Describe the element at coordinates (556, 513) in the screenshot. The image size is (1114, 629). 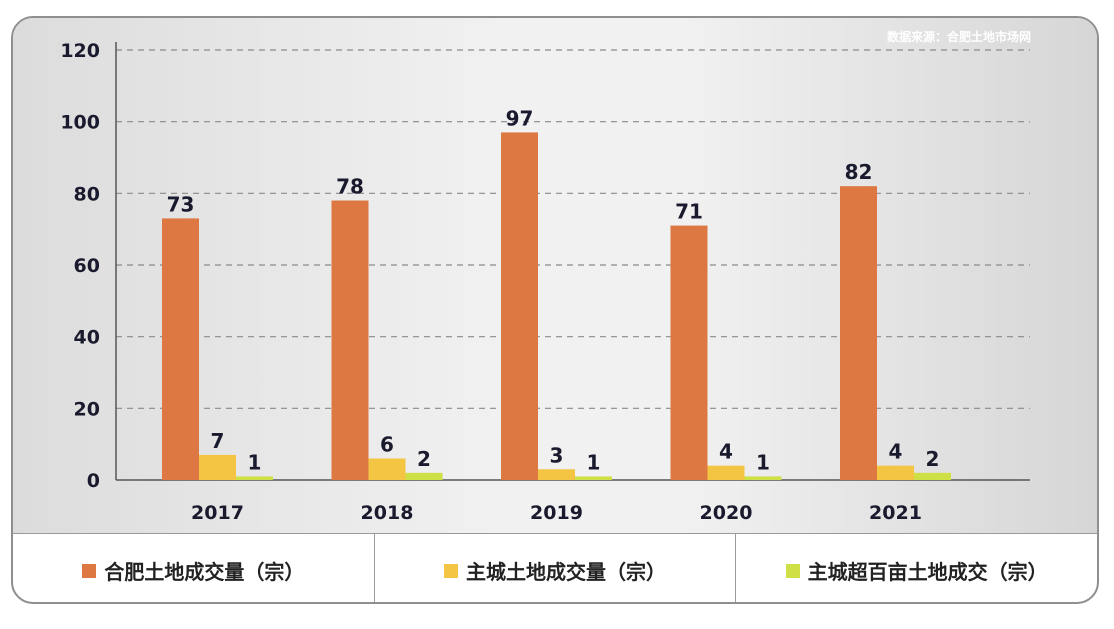
I see `x-tick-label: 2019` at that location.